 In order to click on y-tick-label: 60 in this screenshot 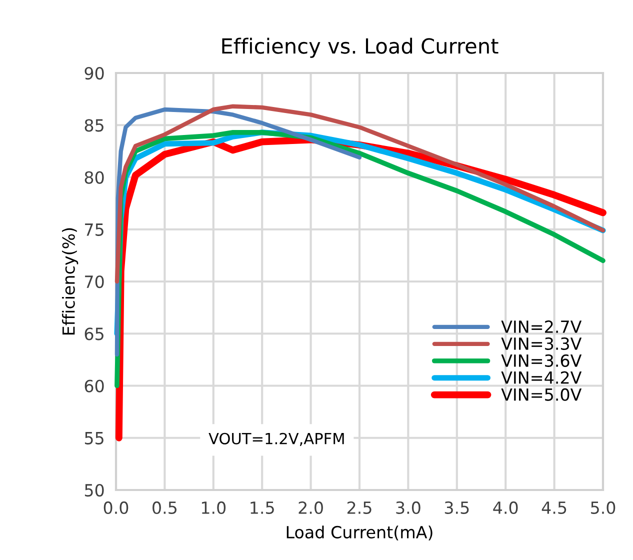, I will do `click(94, 386)`.